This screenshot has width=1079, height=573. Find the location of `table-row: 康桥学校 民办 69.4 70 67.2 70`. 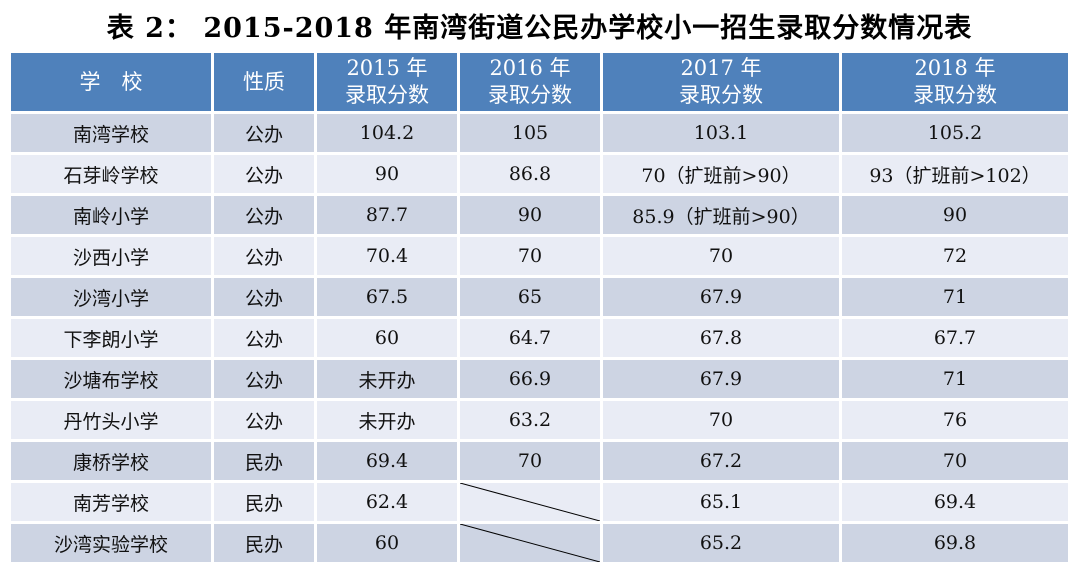

table-row: 康桥学校 民办 69.4 70 67.2 70 is located at coordinates (539, 461).